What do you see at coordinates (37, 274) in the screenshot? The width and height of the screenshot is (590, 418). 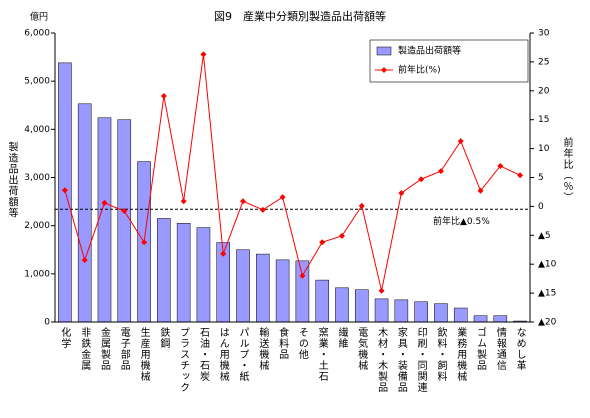 I see `y-tick-label: 1,000` at bounding box center [37, 274].